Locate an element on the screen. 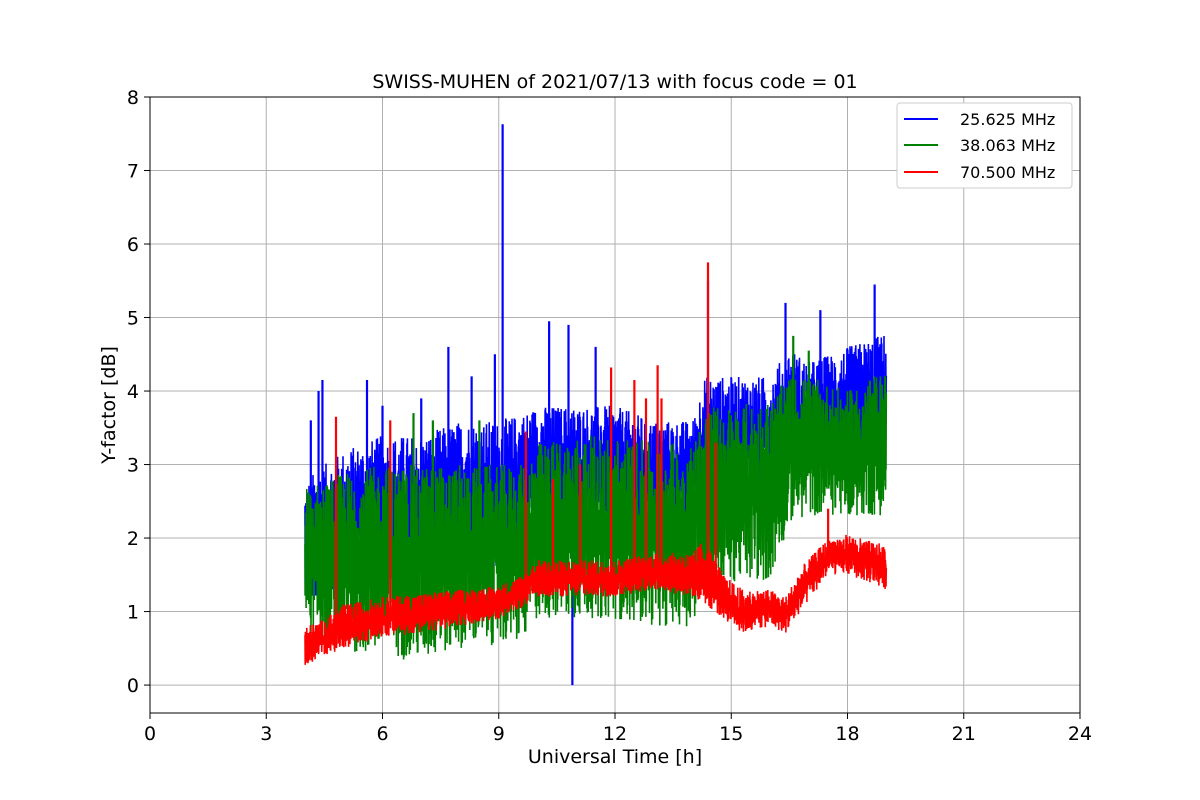 Image resolution: width=1200 pixels, height=800 pixels. x-tick-label: 12 is located at coordinates (615, 734).